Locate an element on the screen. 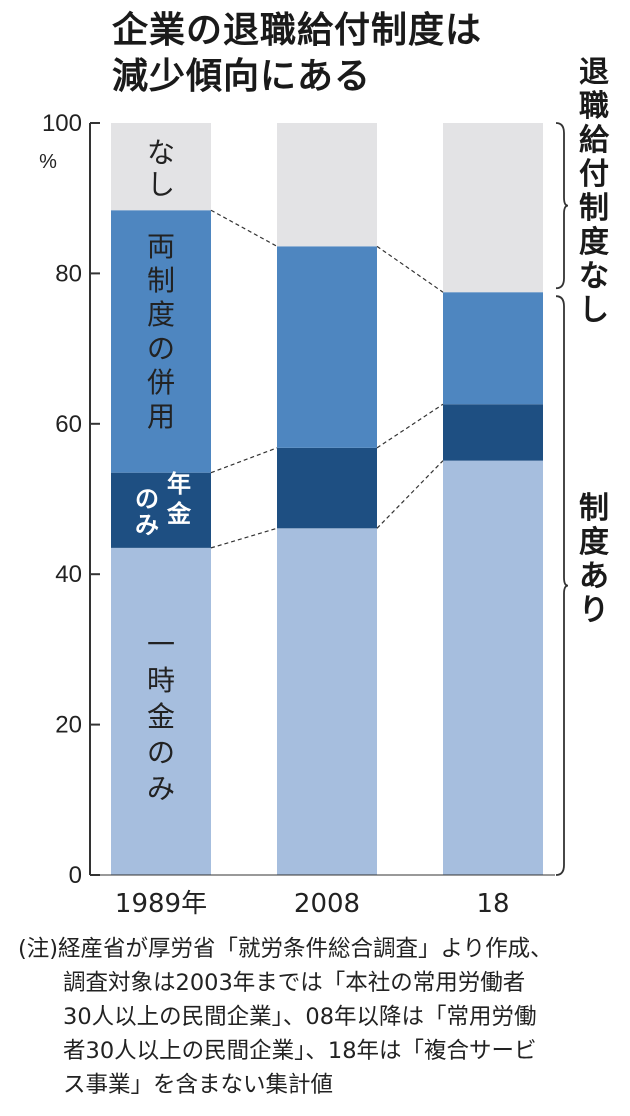 This screenshot has height=1116, width=630. bracket-label-none-char: 制 is located at coordinates (594, 208).